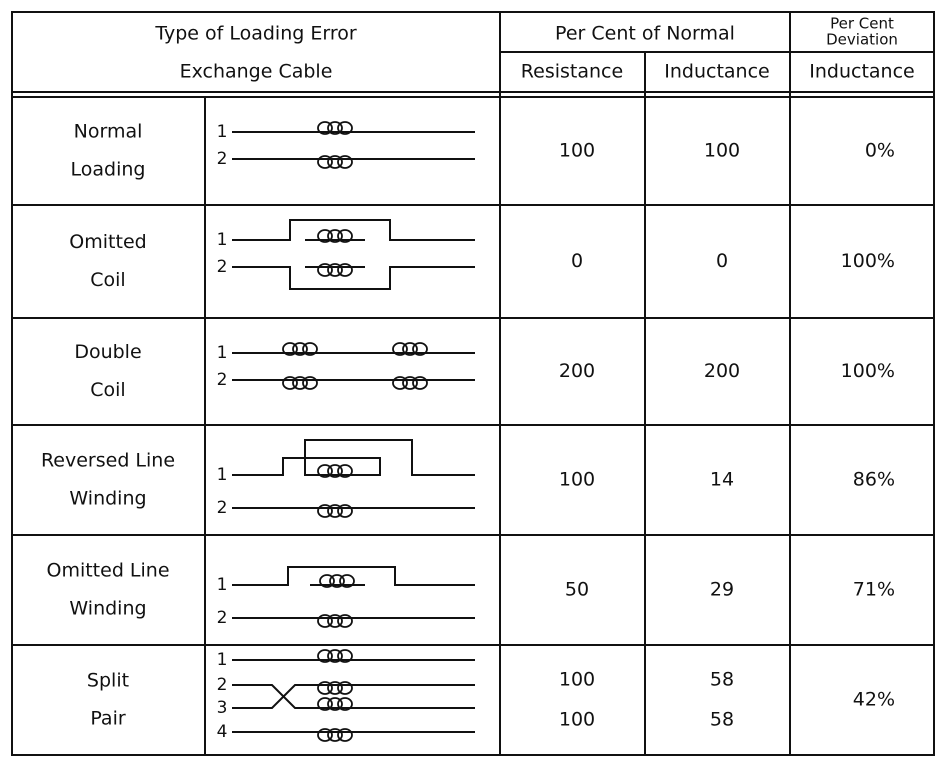  I want to click on header-text: Exchange Cable, so click(256, 72).